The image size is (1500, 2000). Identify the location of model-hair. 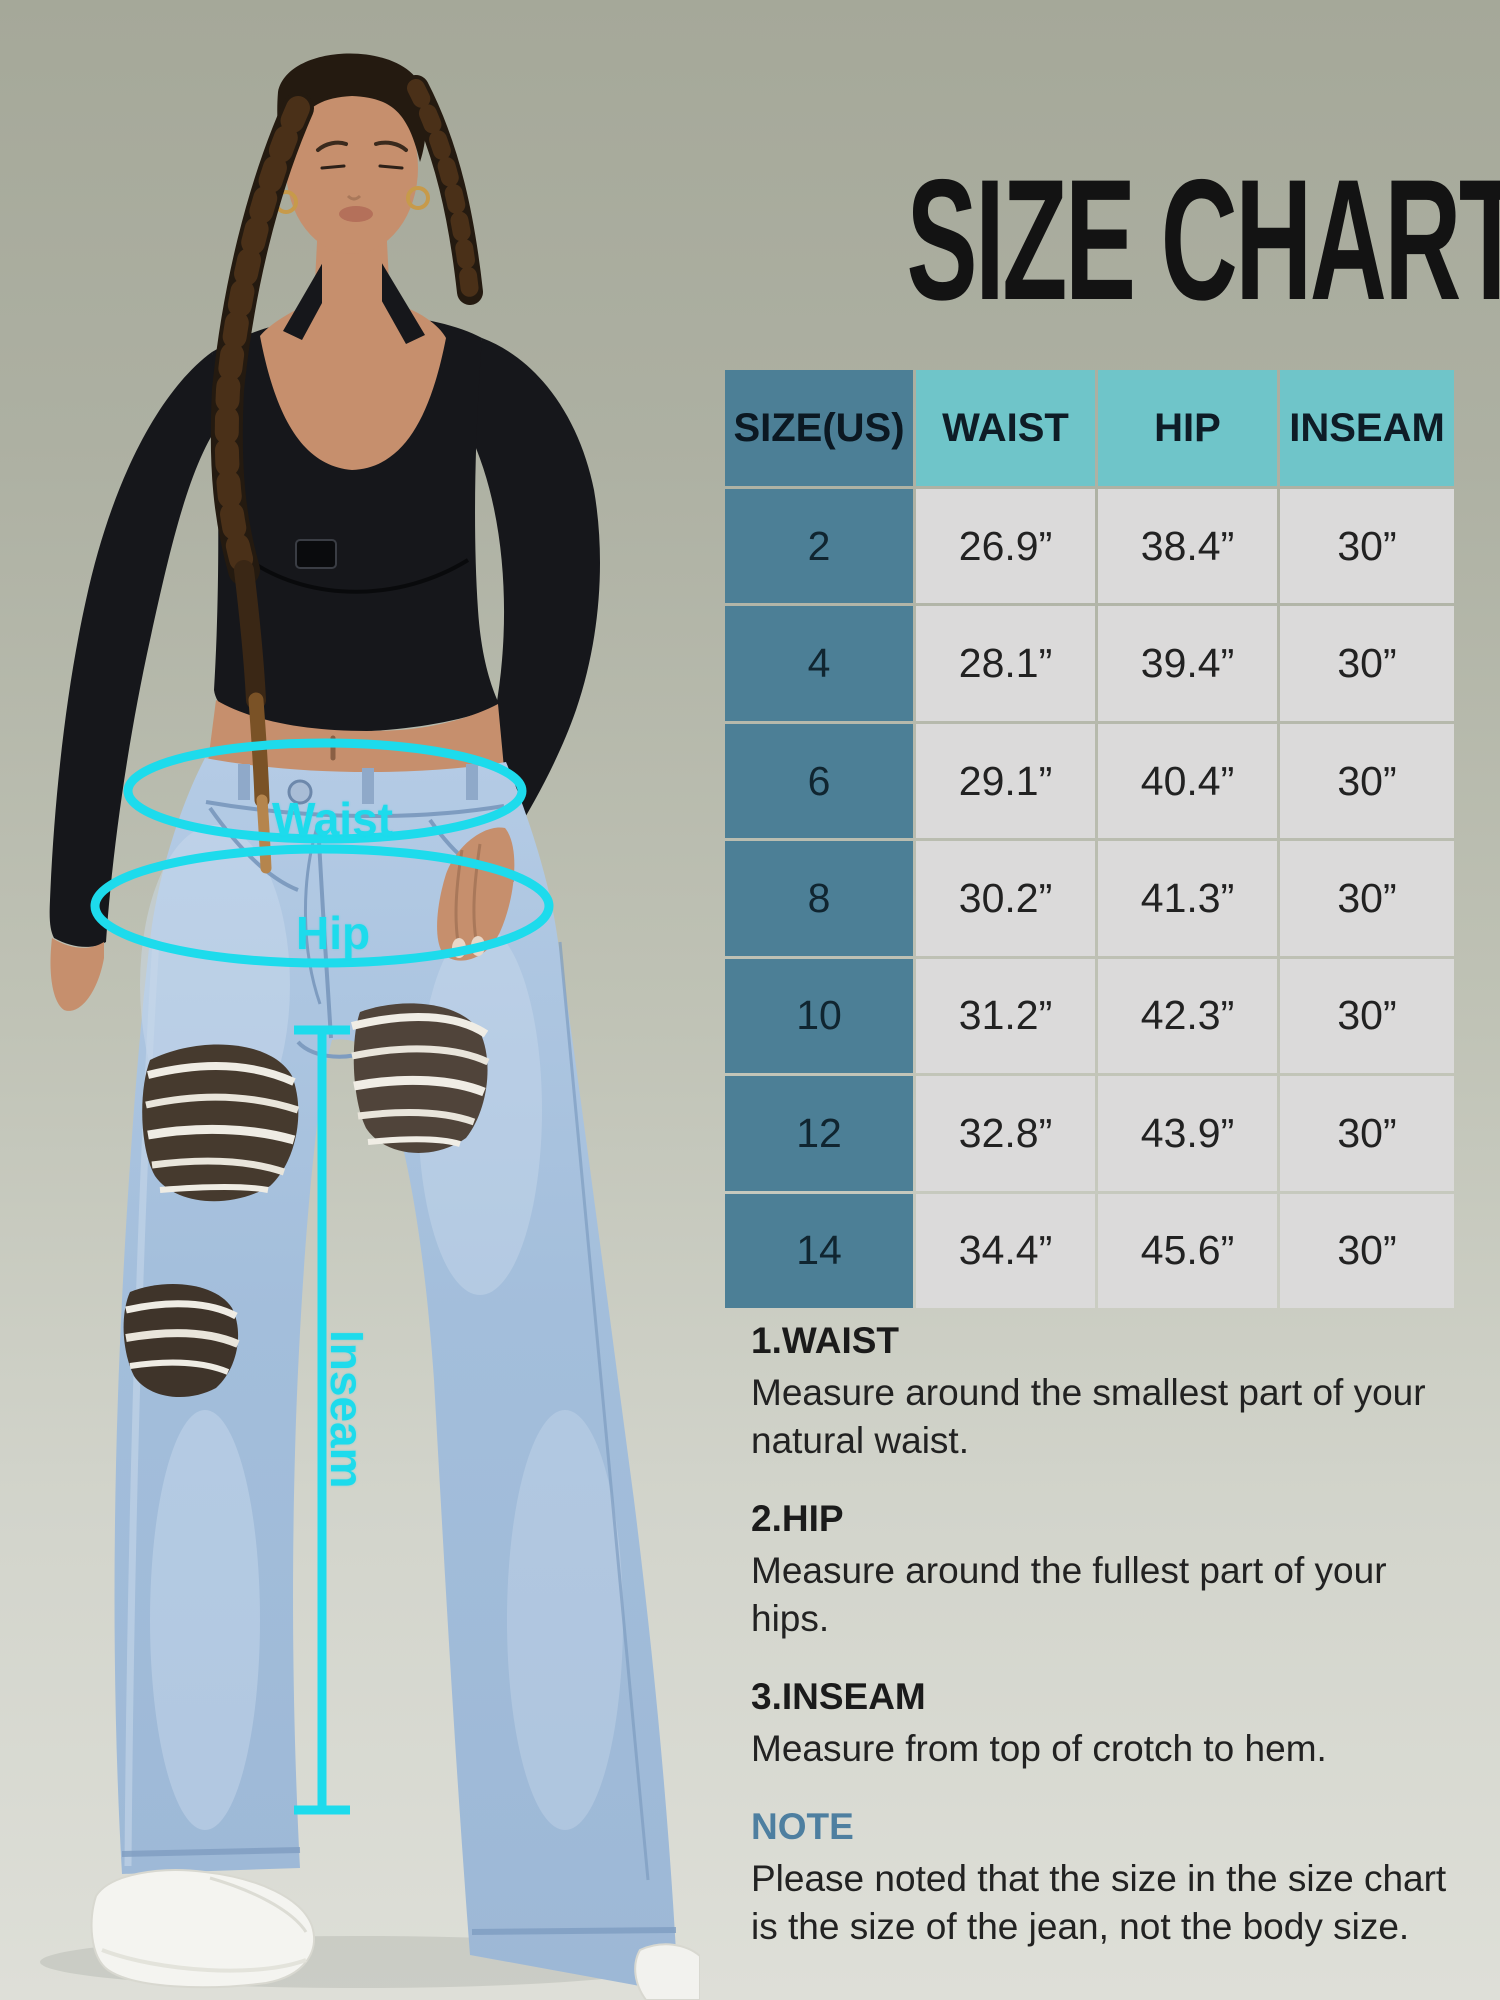
(352, 107).